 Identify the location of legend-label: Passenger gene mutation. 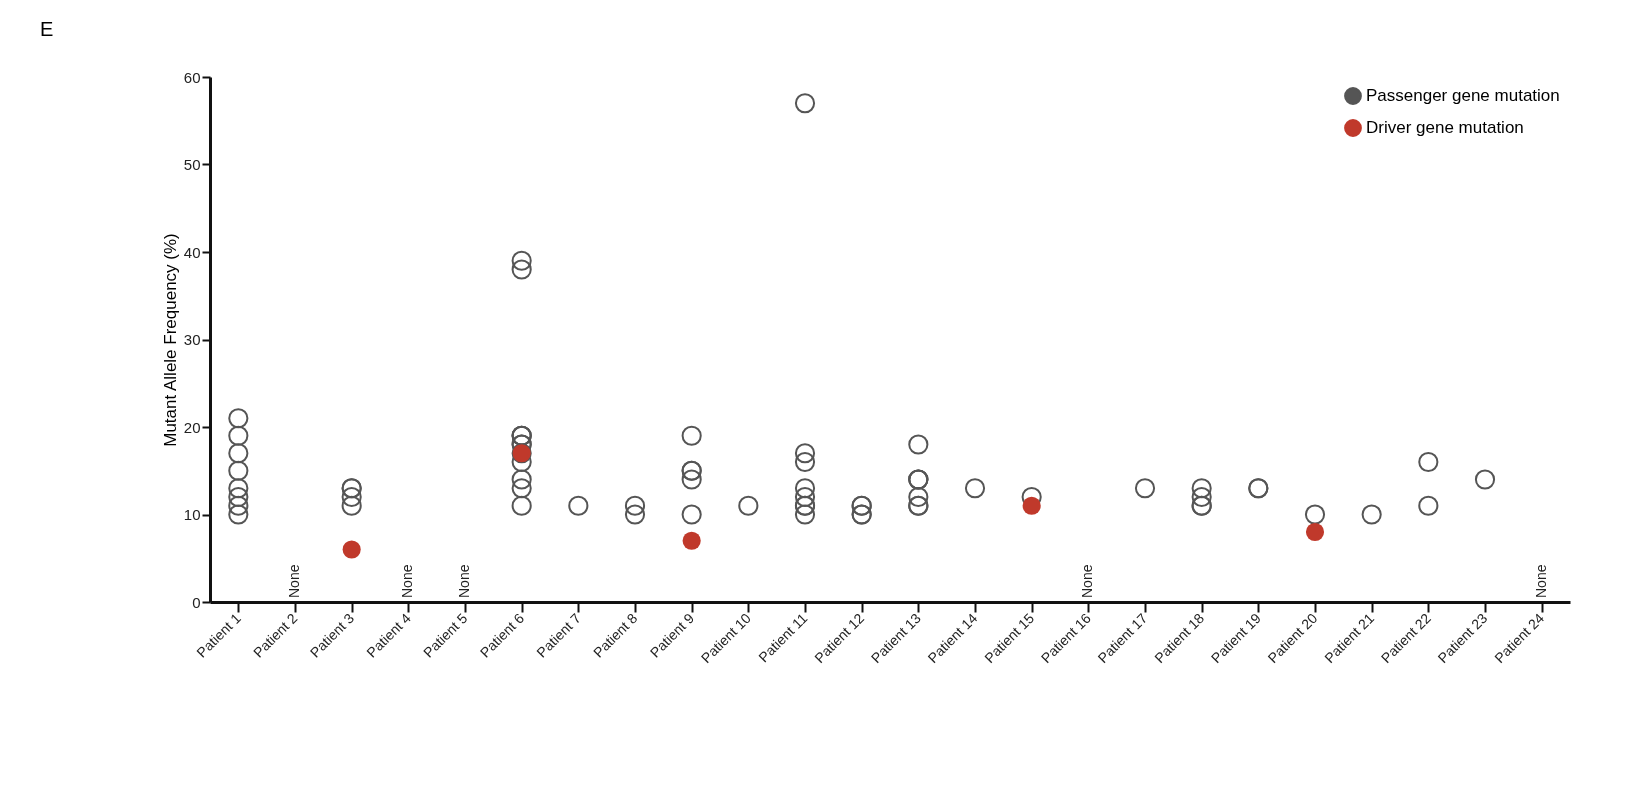
(1463, 95).